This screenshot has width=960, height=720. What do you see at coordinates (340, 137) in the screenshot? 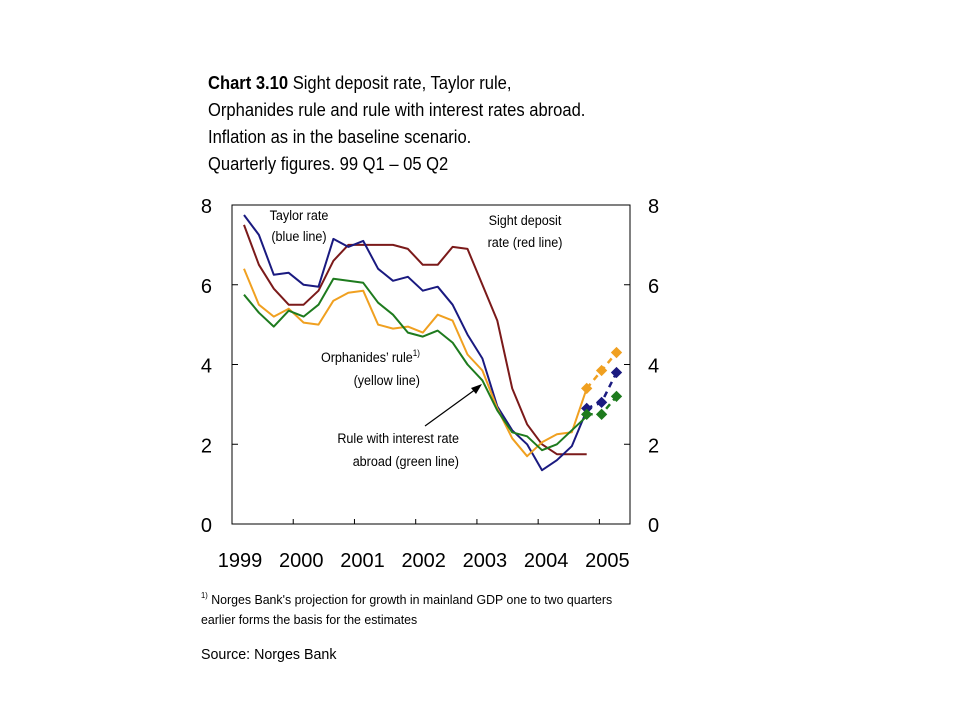
I see `title-line-3: Inflation as in the baseline scenario.` at bounding box center [340, 137].